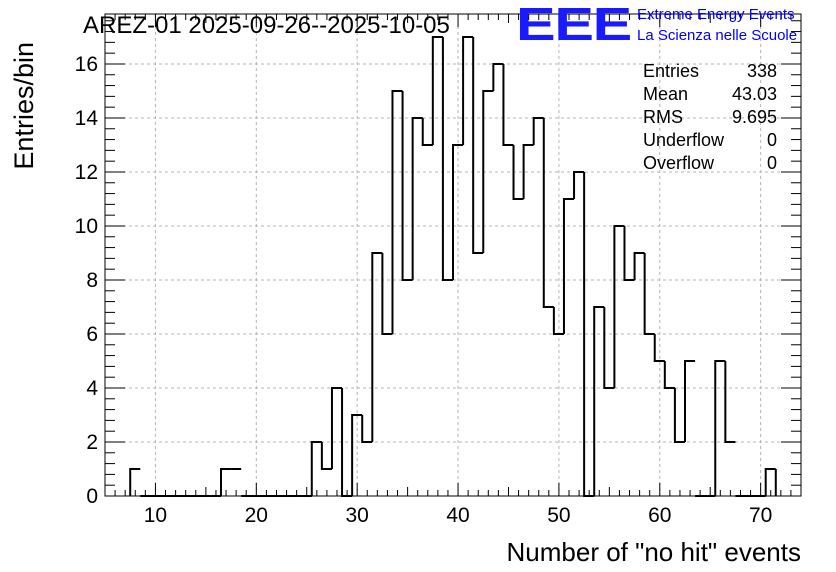  I want to click on stats-underflow-value: 0, so click(772, 140).